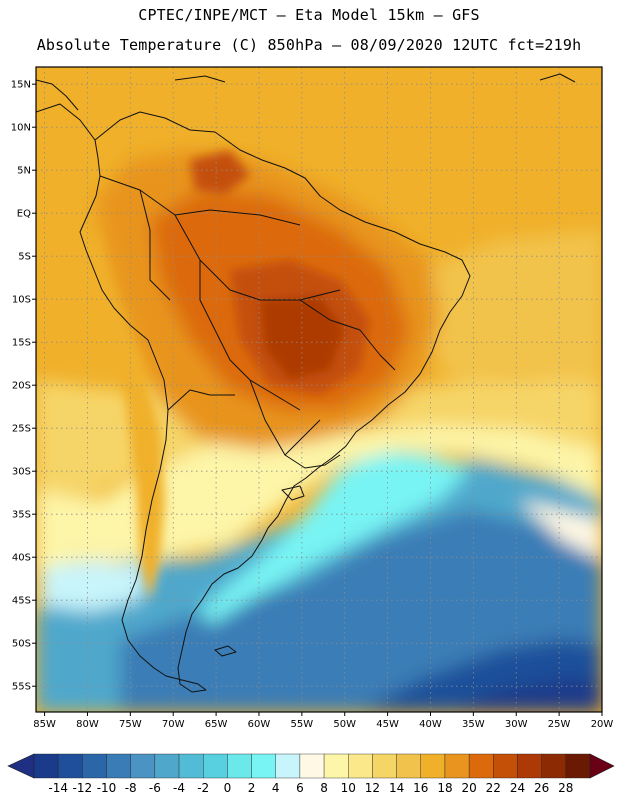 The image size is (618, 800). What do you see at coordinates (444, 788) in the screenshot?
I see `colorbar-label: 18` at bounding box center [444, 788].